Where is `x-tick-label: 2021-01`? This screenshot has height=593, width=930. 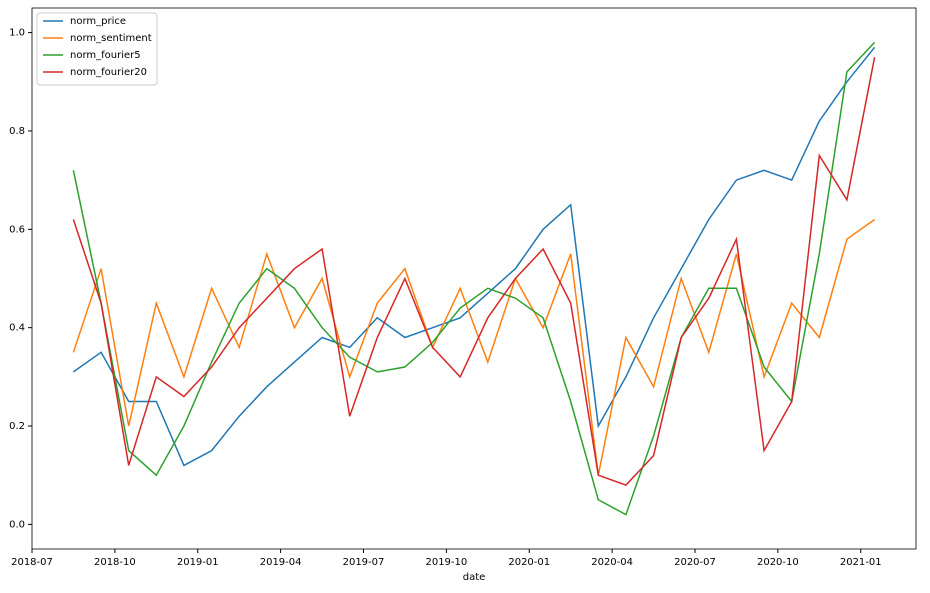
x-tick-label: 2021-01 is located at coordinates (861, 562).